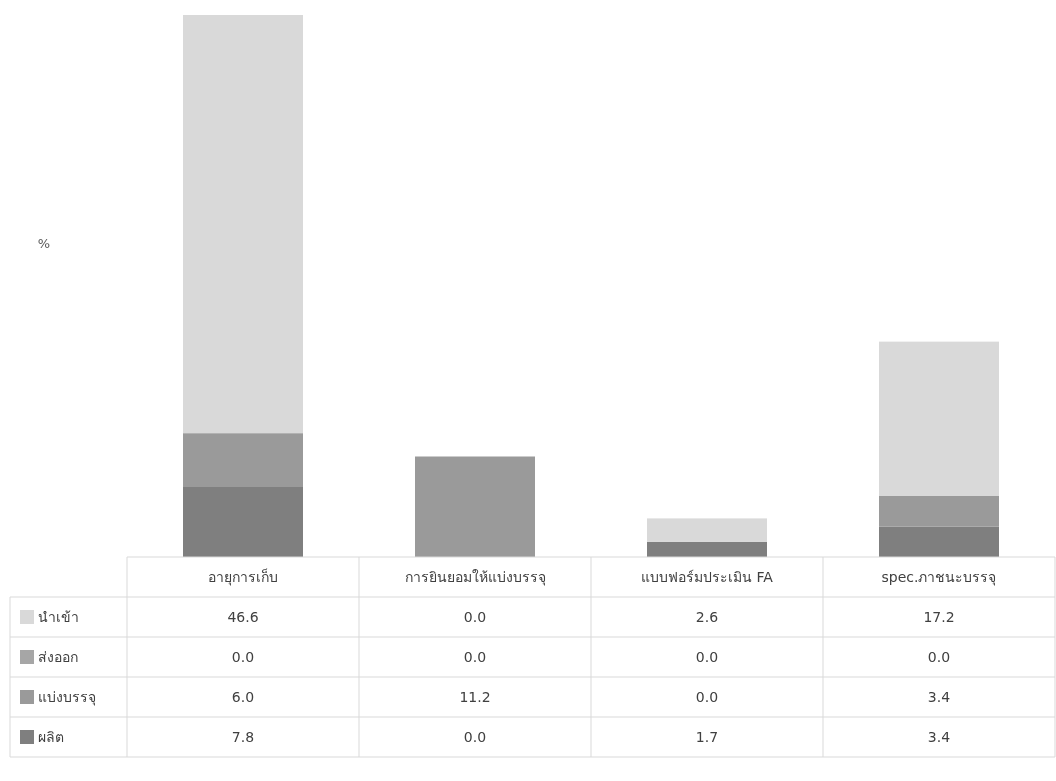 The width and height of the screenshot is (1056, 781). What do you see at coordinates (58, 617) in the screenshot?
I see `legend-label: นำเข้า` at bounding box center [58, 617].